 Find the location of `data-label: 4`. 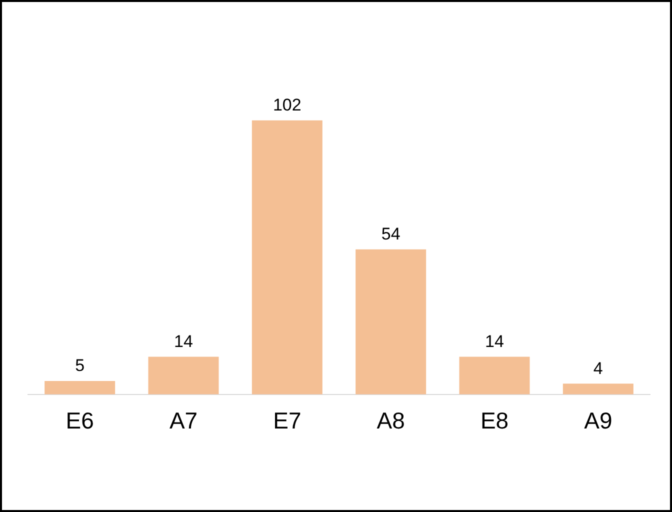

data-label: 4 is located at coordinates (598, 368).